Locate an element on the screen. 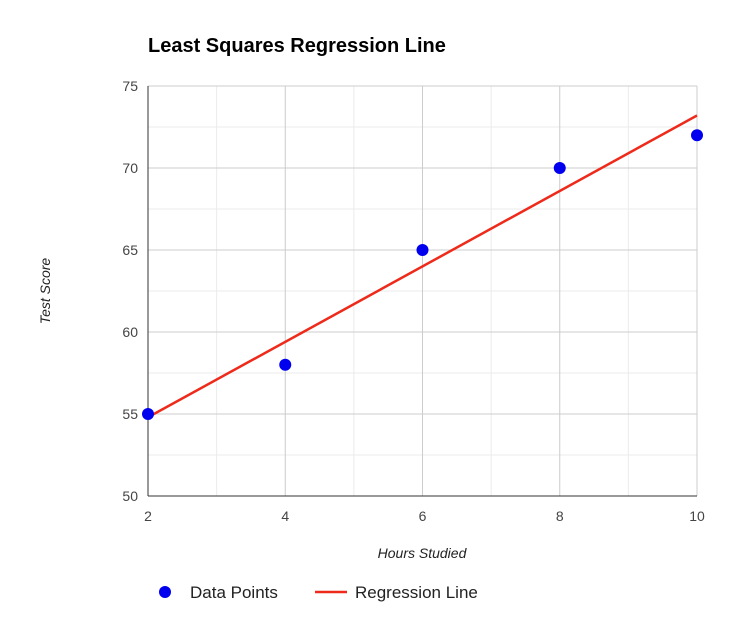 Image resolution: width=753 pixels, height=617 pixels. x-tick-label: 8 is located at coordinates (560, 516).